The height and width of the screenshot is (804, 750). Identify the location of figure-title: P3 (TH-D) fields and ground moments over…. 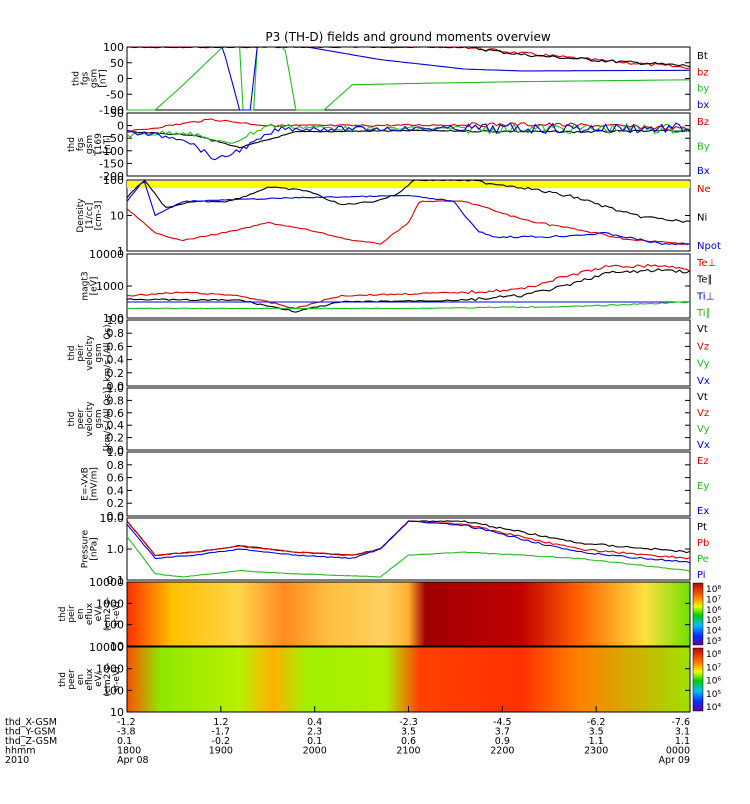
(407, 37).